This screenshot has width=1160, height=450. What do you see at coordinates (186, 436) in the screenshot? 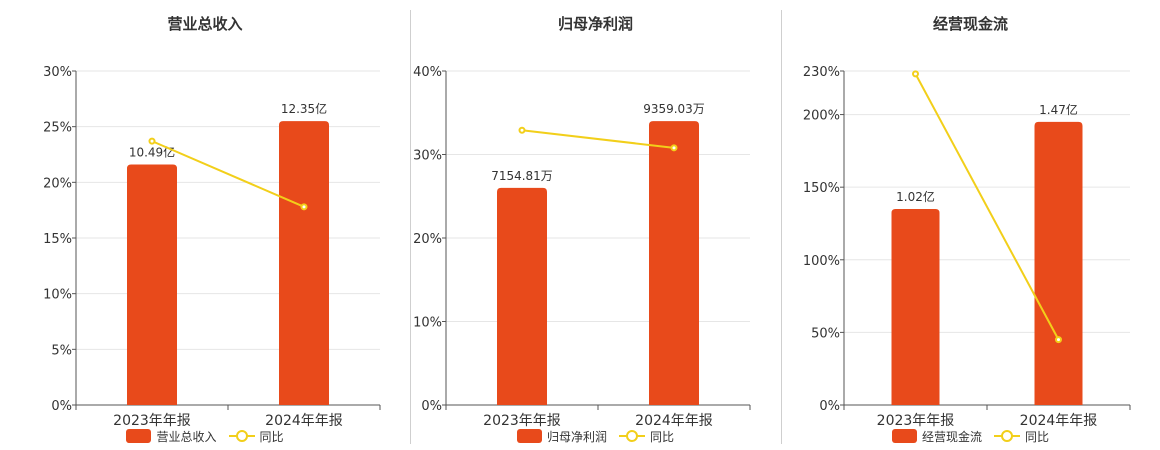
I see `legend-label: 营业总收入` at bounding box center [186, 436].